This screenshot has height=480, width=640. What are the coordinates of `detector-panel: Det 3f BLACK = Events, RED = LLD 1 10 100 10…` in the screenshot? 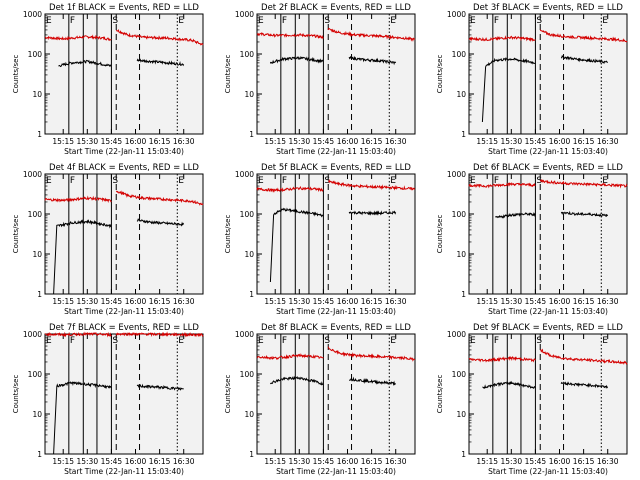 It's located at (532, 79).